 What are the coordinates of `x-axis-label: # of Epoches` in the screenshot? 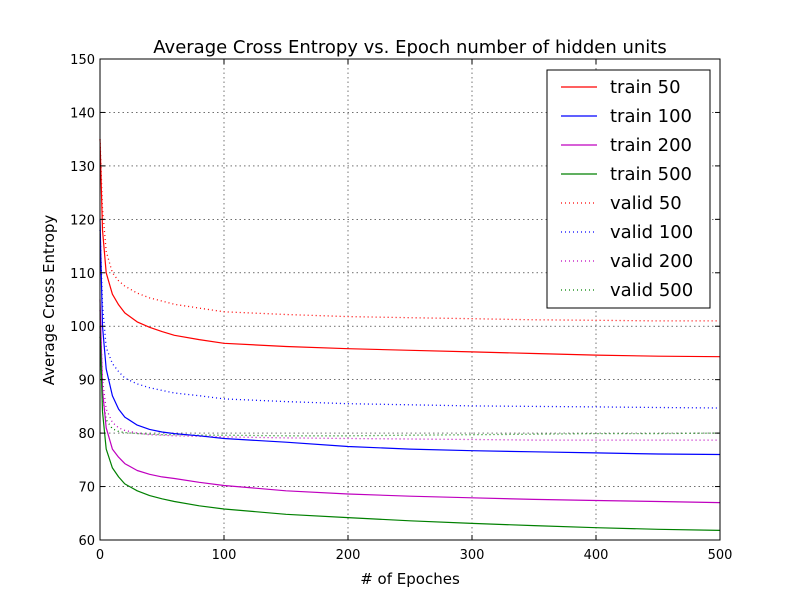 It's located at (410, 579).